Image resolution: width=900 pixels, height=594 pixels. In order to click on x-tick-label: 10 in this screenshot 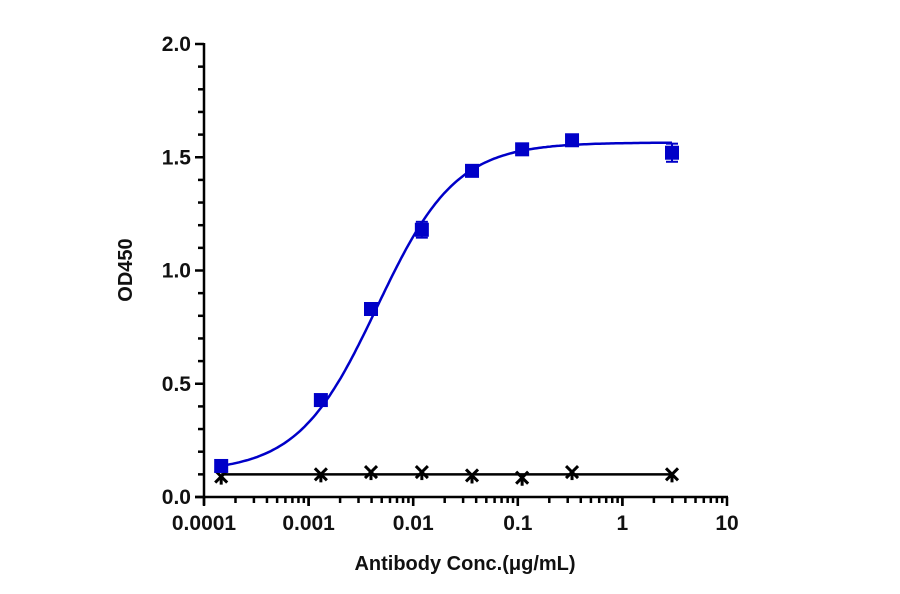, I will do `click(726, 523)`.